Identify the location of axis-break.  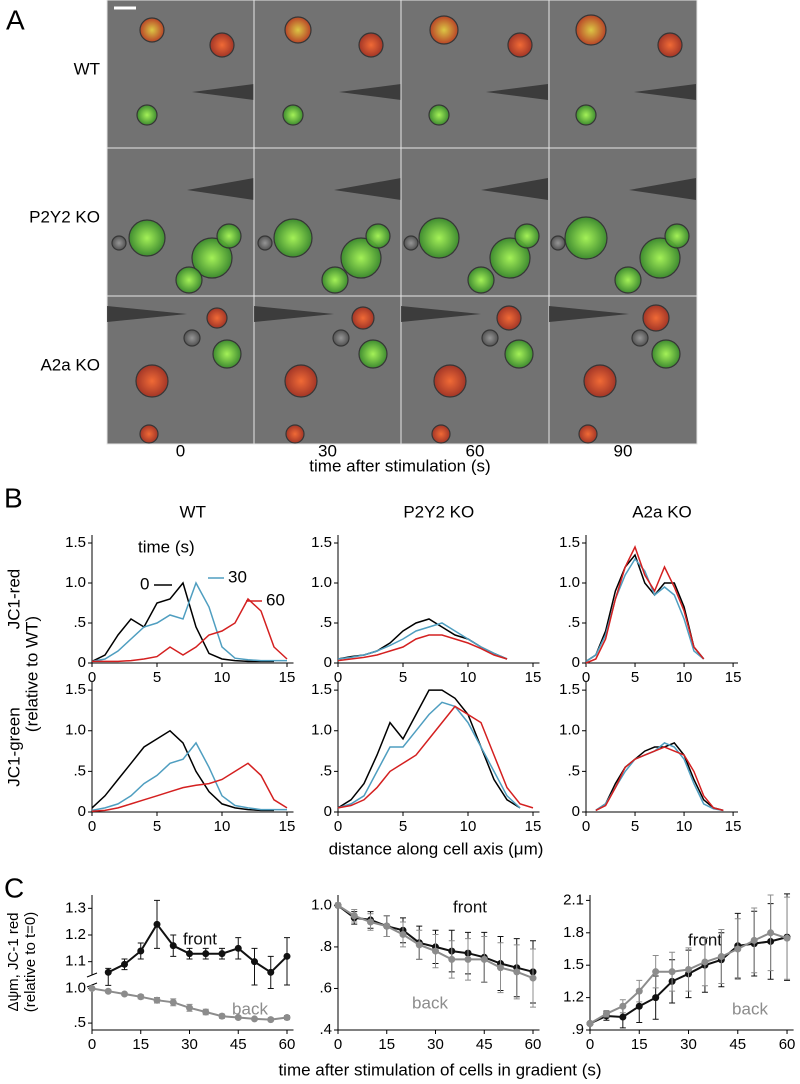
(92, 980).